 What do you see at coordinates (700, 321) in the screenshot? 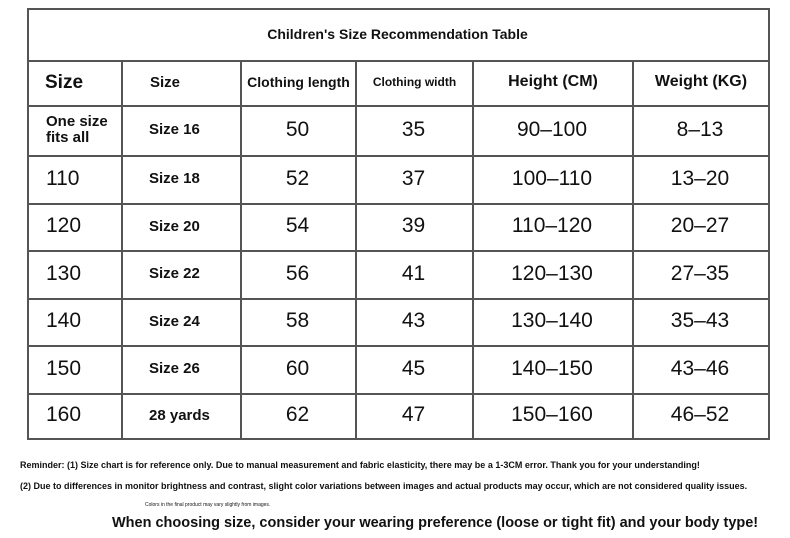
I see `table-cell: 35–43` at bounding box center [700, 321].